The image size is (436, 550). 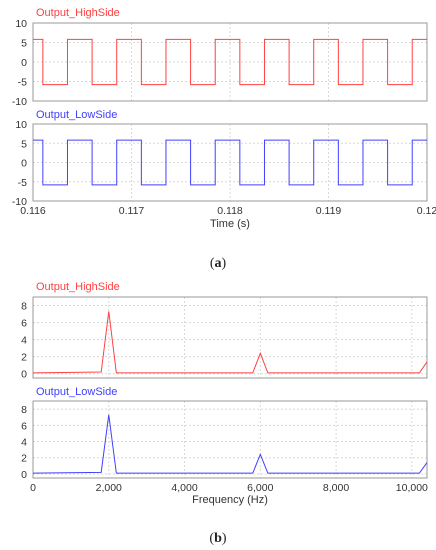 What do you see at coordinates (24, 341) in the screenshot?
I see `panel-b-sub0-ytick-label-2: 4` at bounding box center [24, 341].